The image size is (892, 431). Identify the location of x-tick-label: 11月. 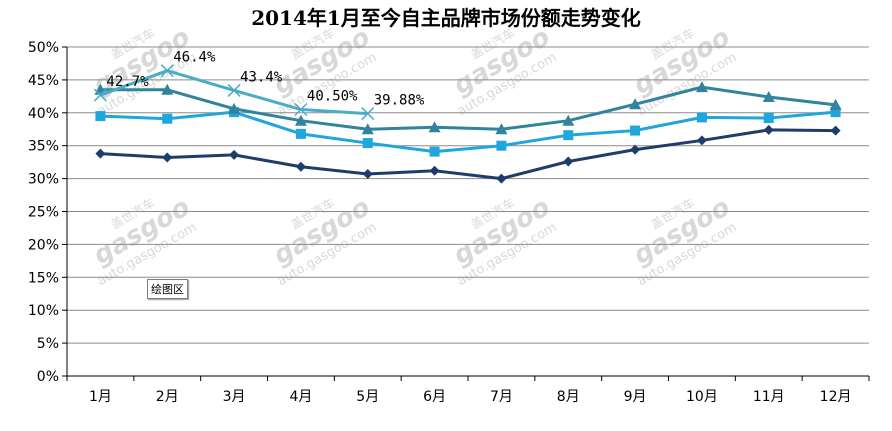
(769, 397).